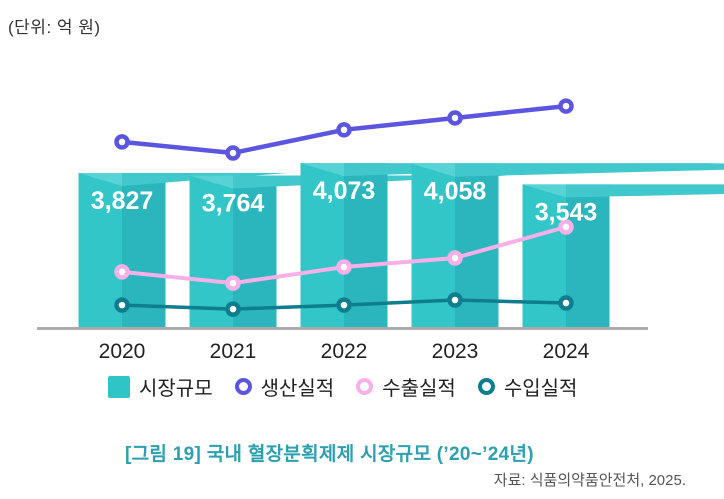 The width and height of the screenshot is (724, 499). I want to click on legend: 시장규모 생산실적 수출실적 수입실적, so click(342, 386).